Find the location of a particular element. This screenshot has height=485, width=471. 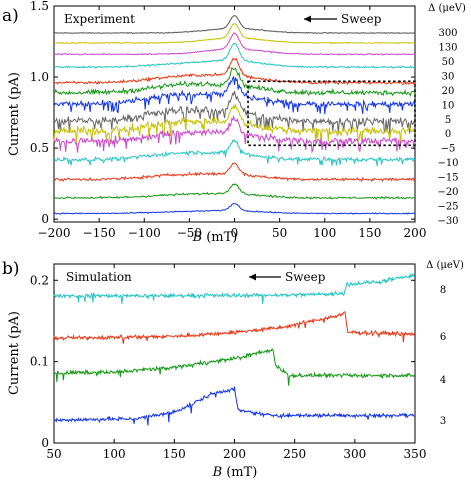

sim-delta-label-4: 4 is located at coordinates (443, 380).